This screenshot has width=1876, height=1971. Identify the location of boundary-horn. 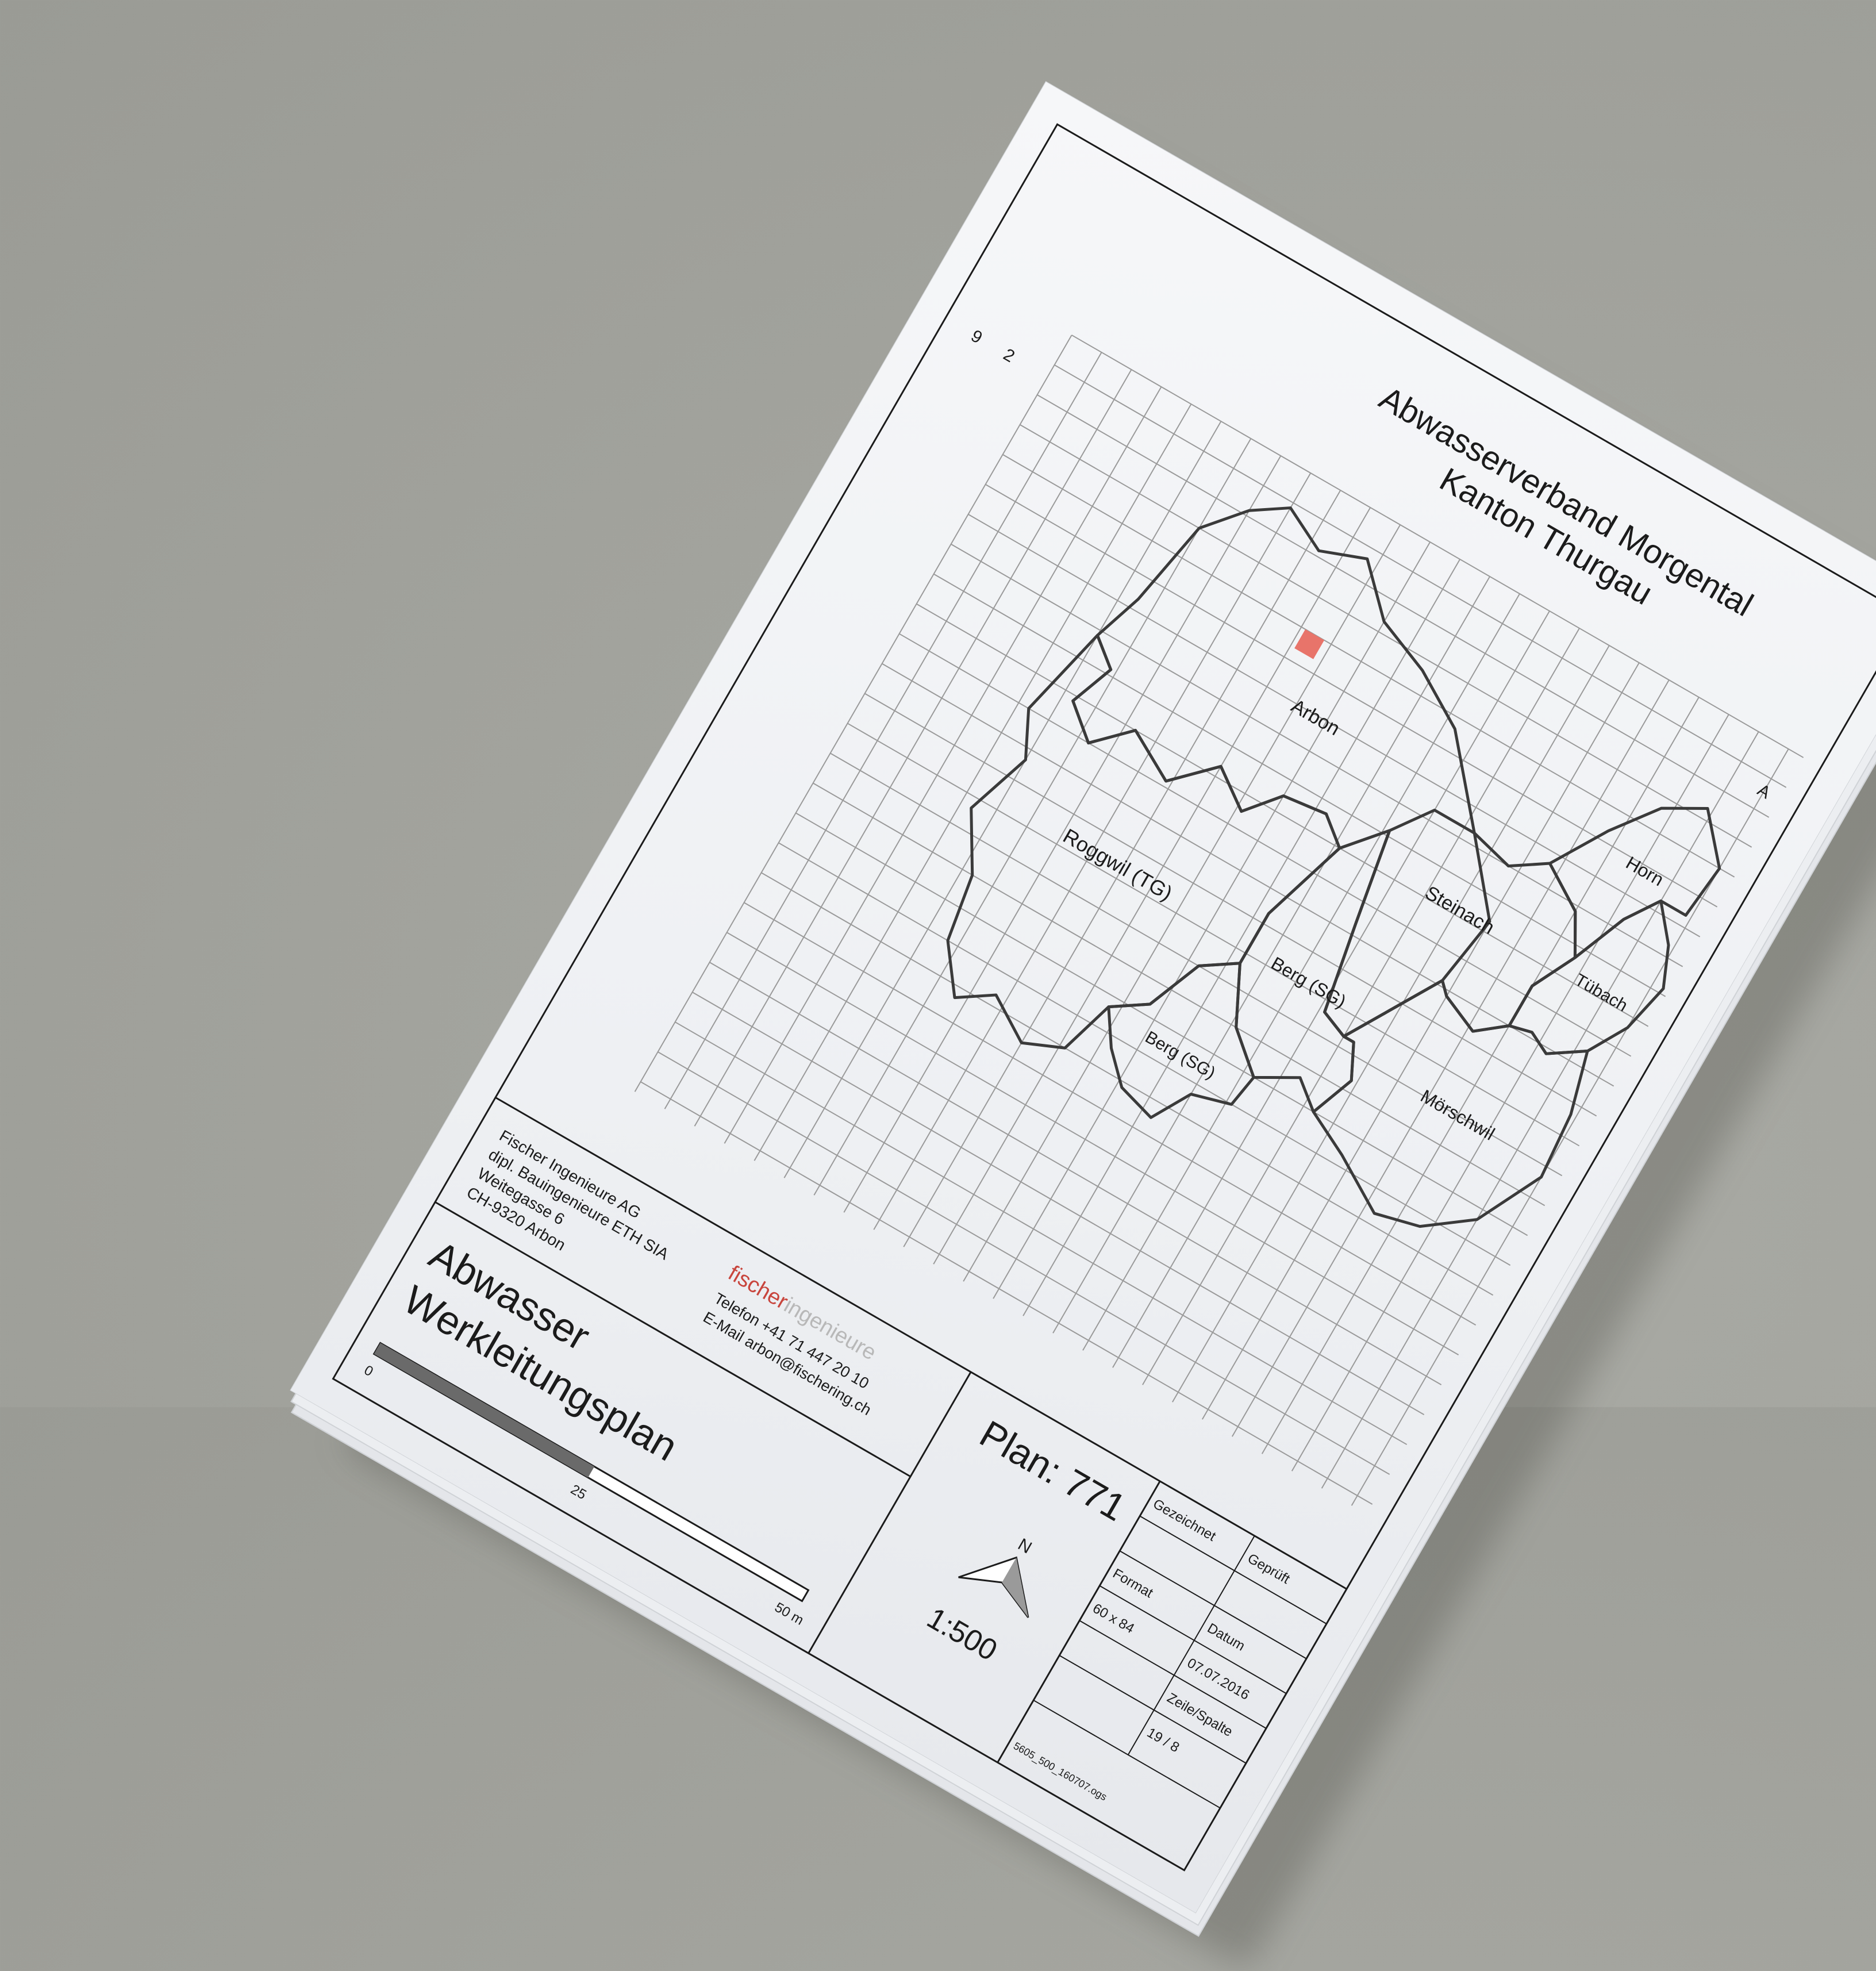
(1634, 882).